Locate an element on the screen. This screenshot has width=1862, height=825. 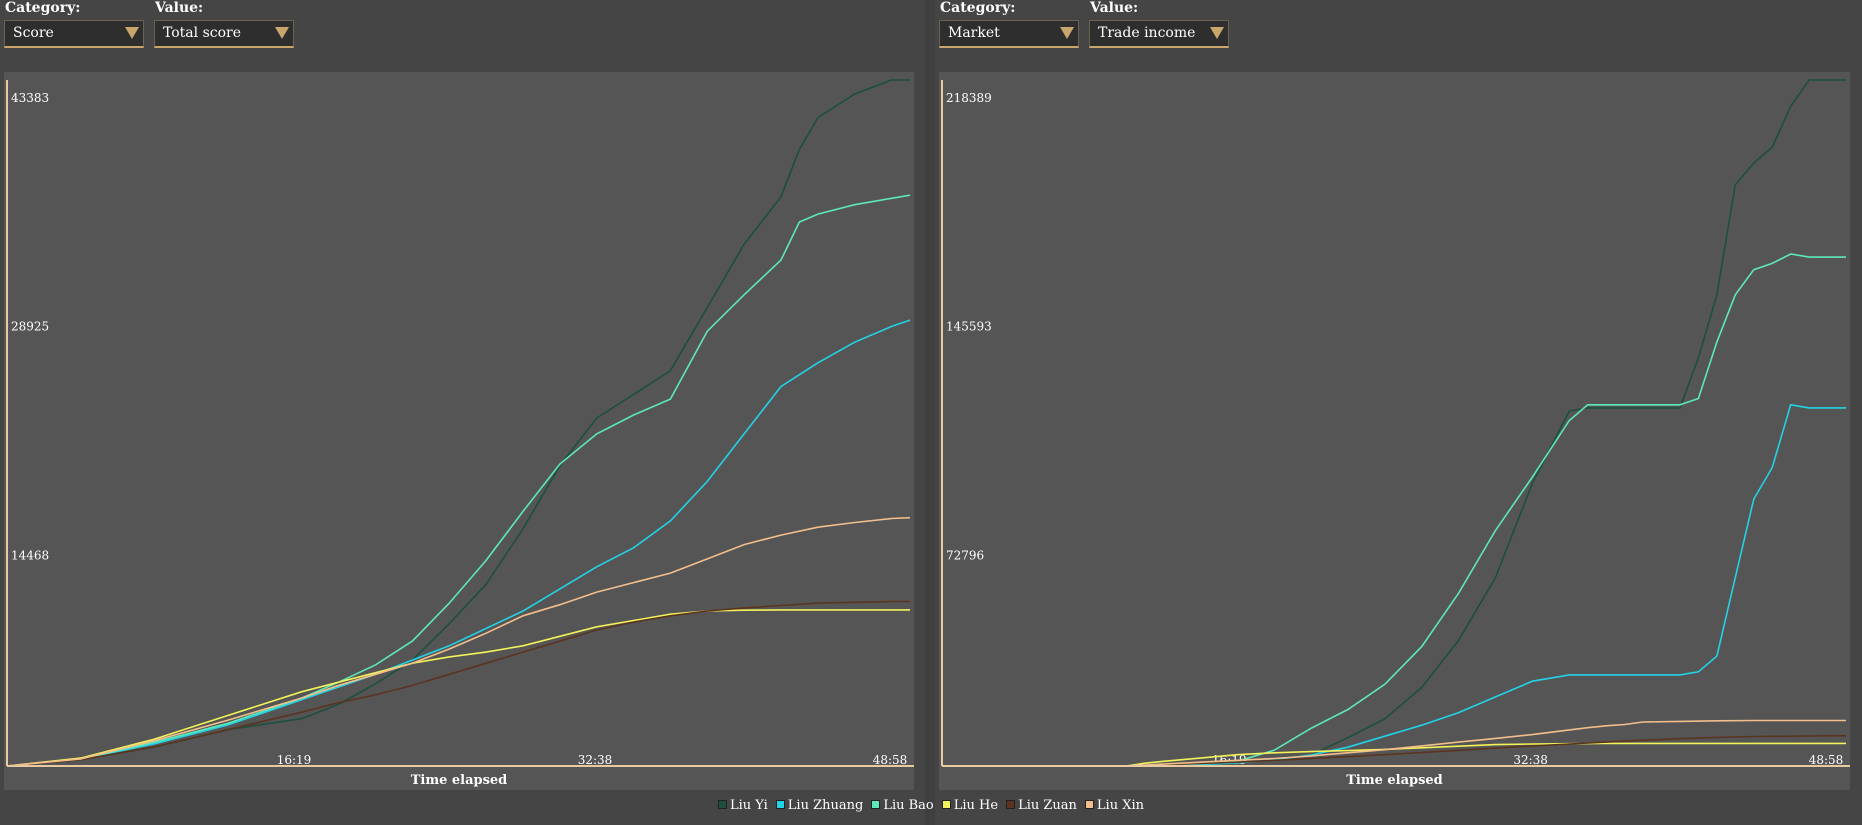
legend-label: Liu Bao is located at coordinates (908, 805).